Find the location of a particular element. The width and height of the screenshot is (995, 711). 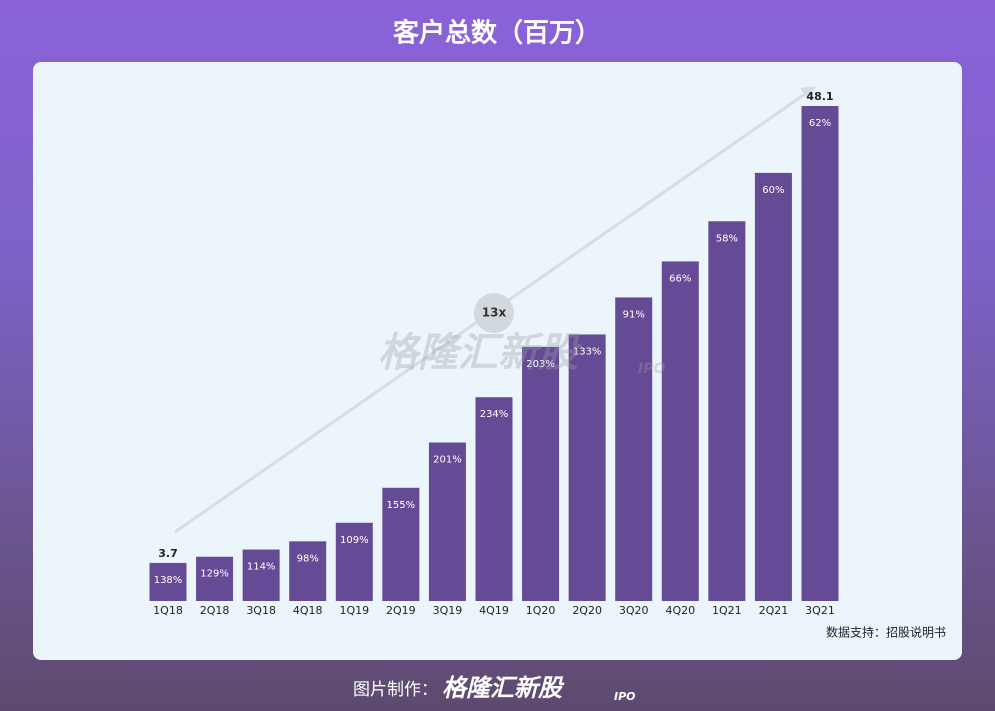

footer-label: 图片制作： is located at coordinates (395, 690).